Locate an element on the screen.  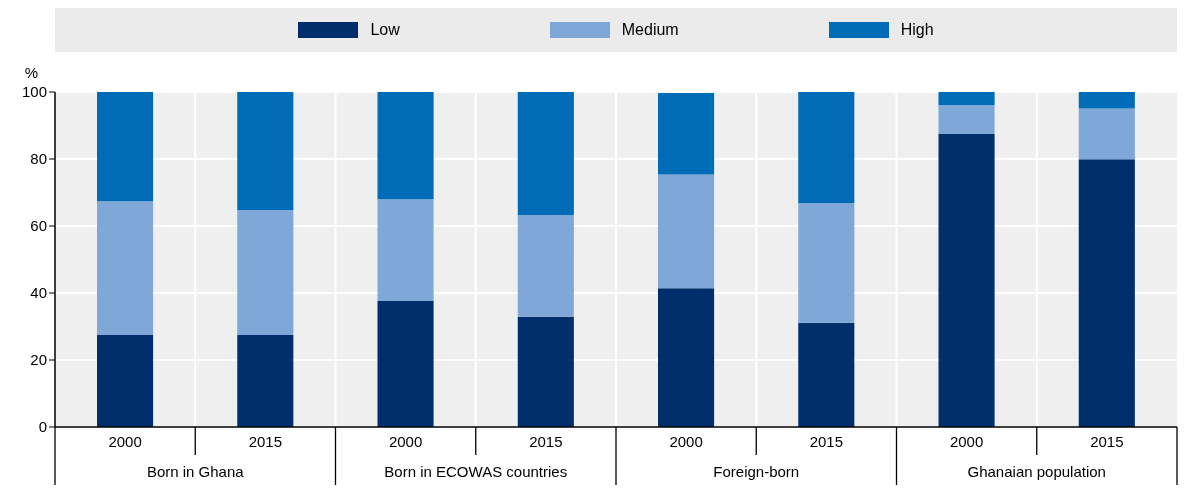
legend-label: Low is located at coordinates (385, 30).